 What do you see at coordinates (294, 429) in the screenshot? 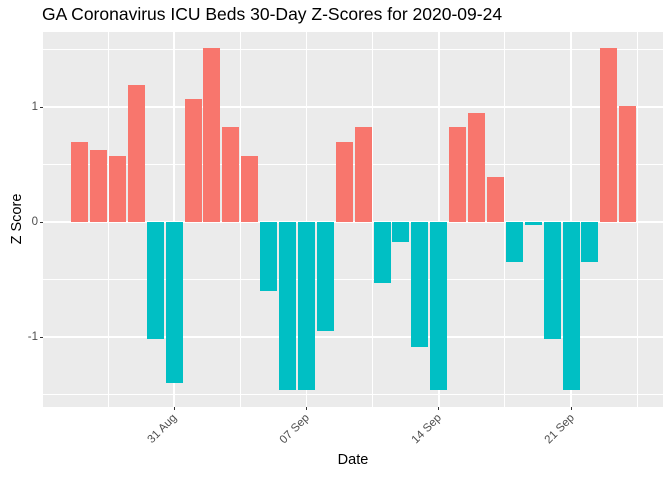
I see `x-tick-label-text: 07 Sep` at bounding box center [294, 429].